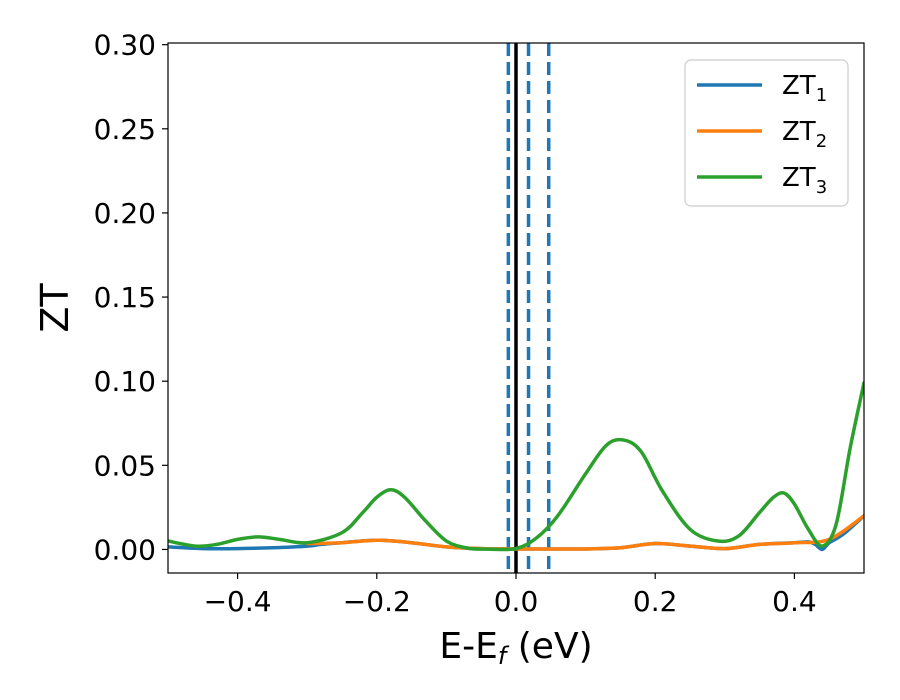 The width and height of the screenshot is (900, 700). What do you see at coordinates (125, 381) in the screenshot?
I see `y-tick-label: 0.10` at bounding box center [125, 381].